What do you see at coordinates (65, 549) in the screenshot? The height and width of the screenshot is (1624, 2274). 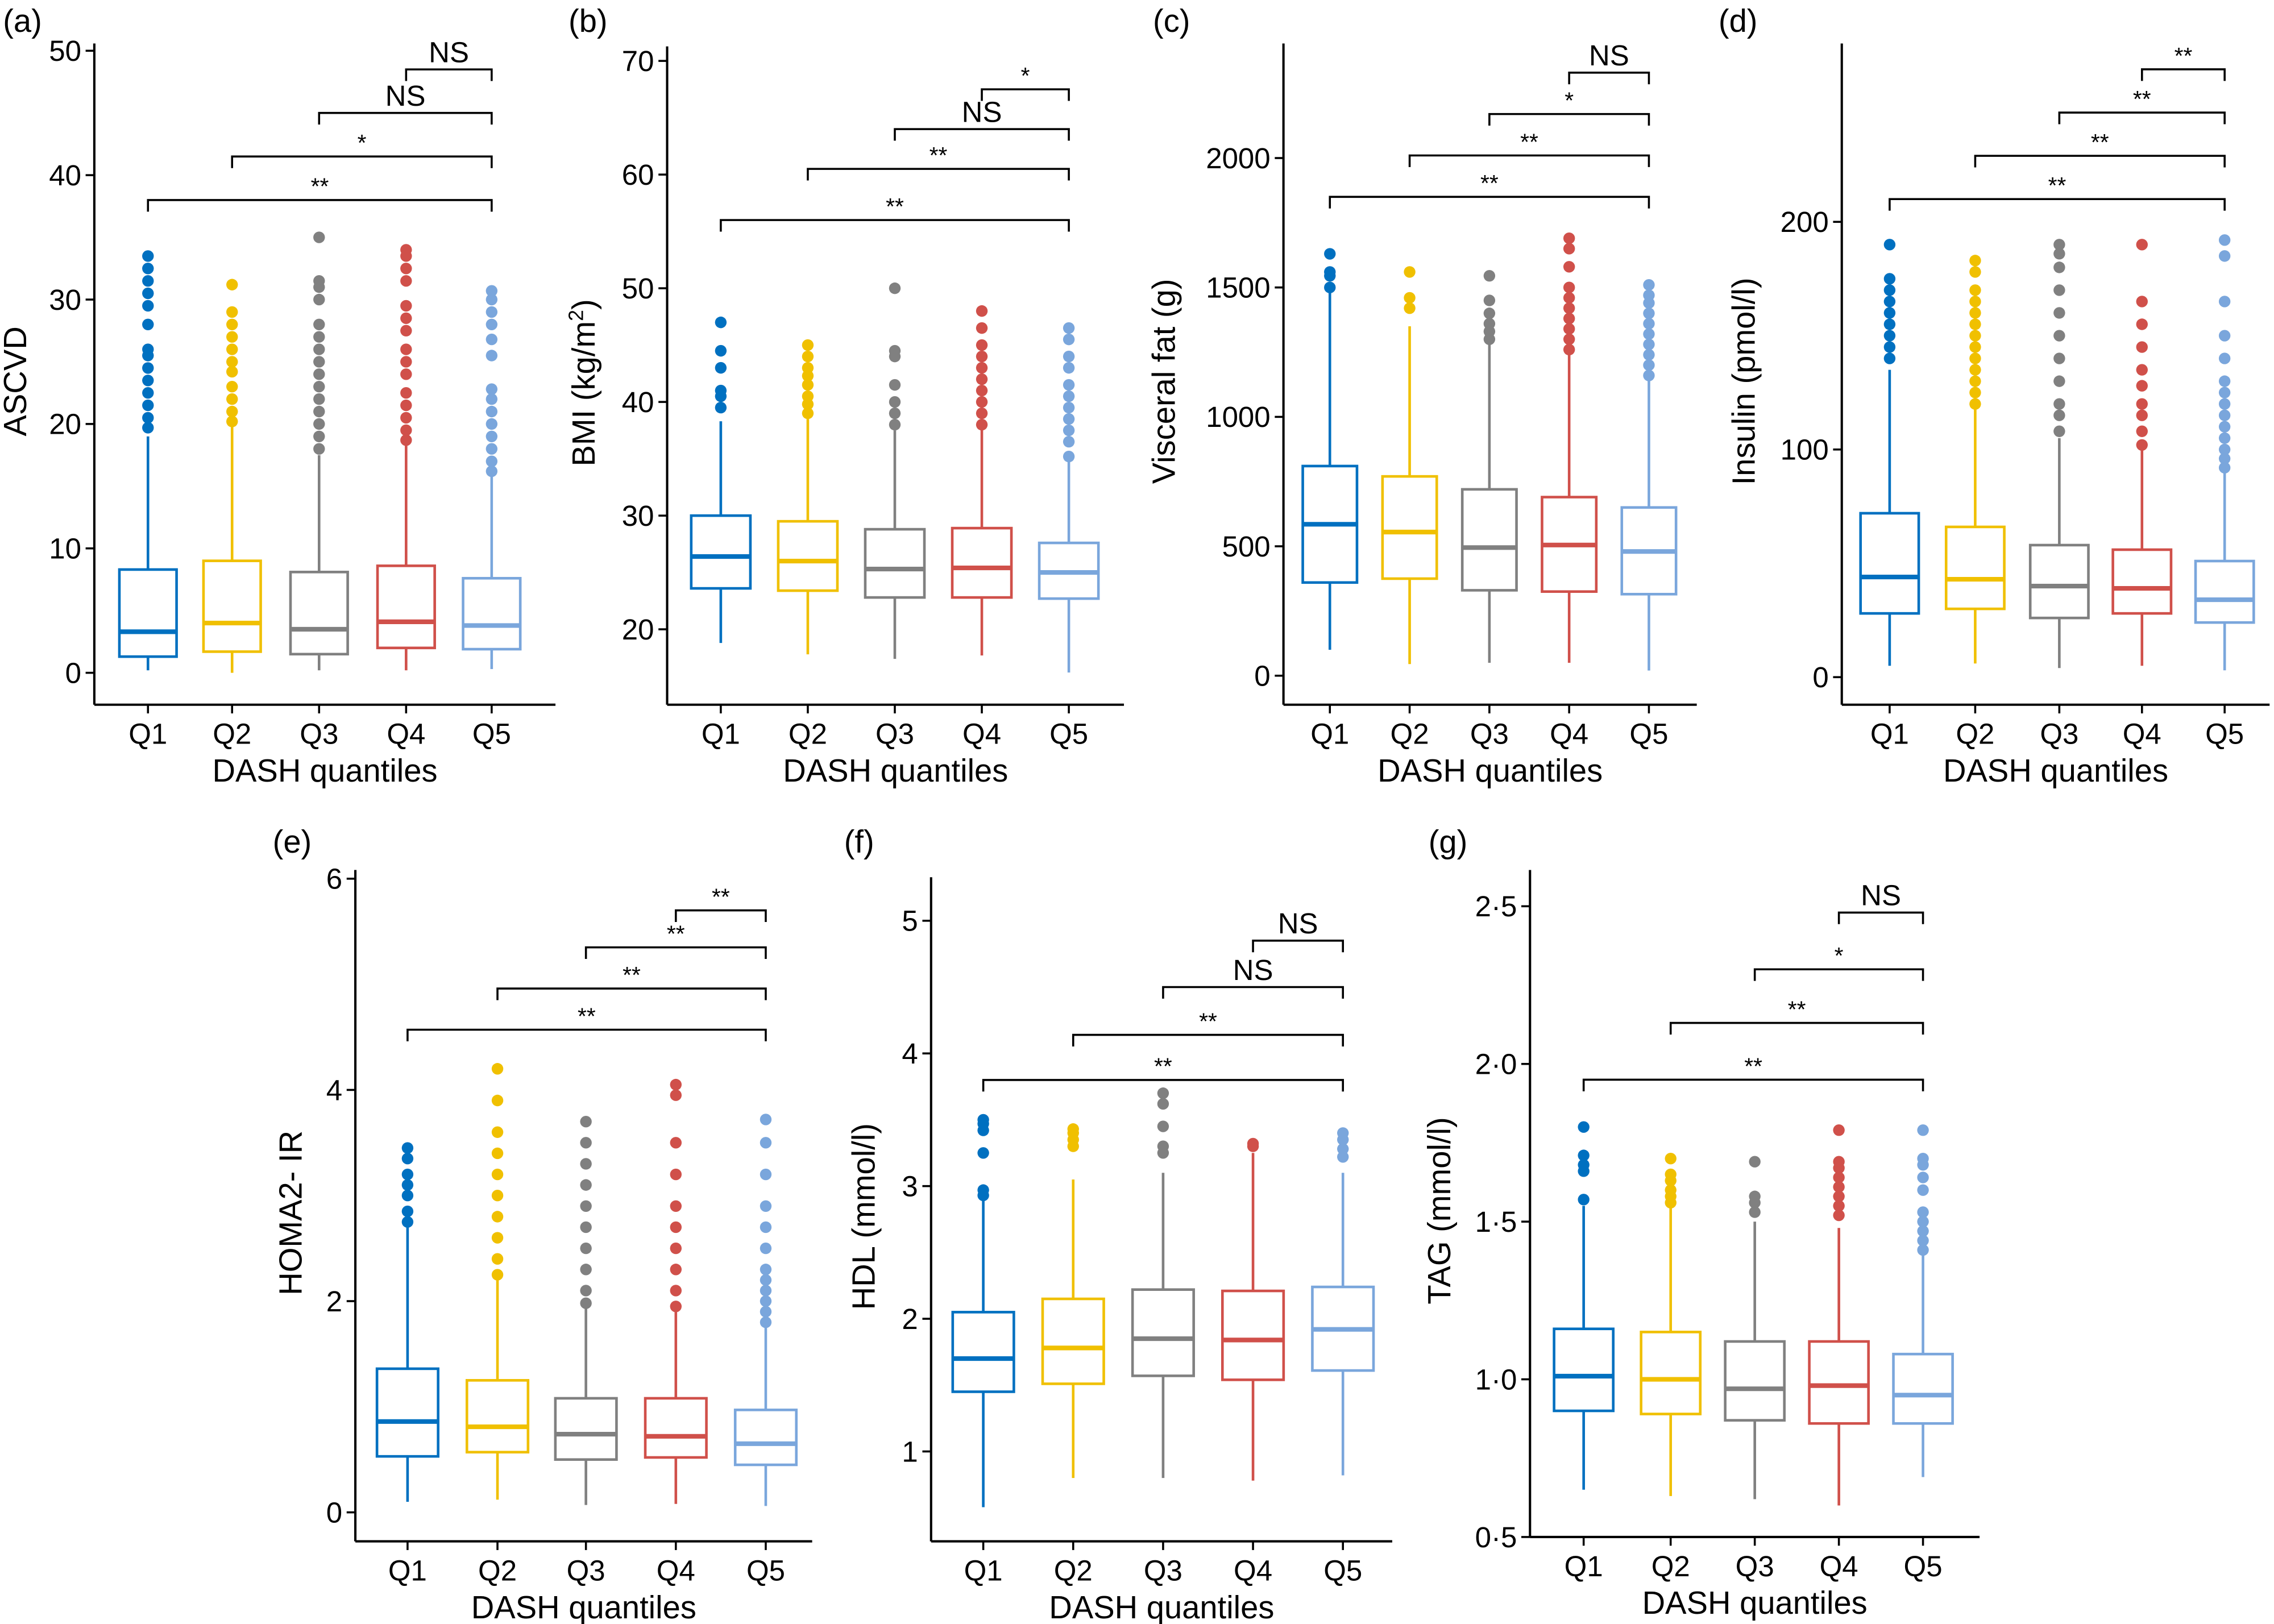 I see `y-tick-label: 10` at bounding box center [65, 549].